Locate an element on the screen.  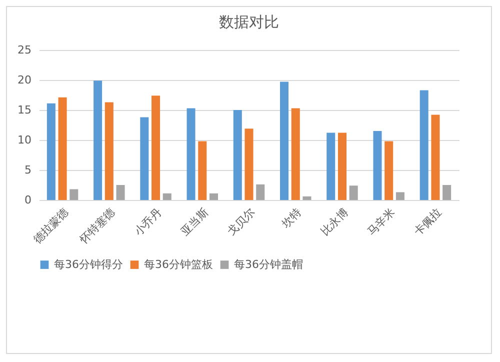
y-tick-label: 20 is located at coordinates (25, 80).